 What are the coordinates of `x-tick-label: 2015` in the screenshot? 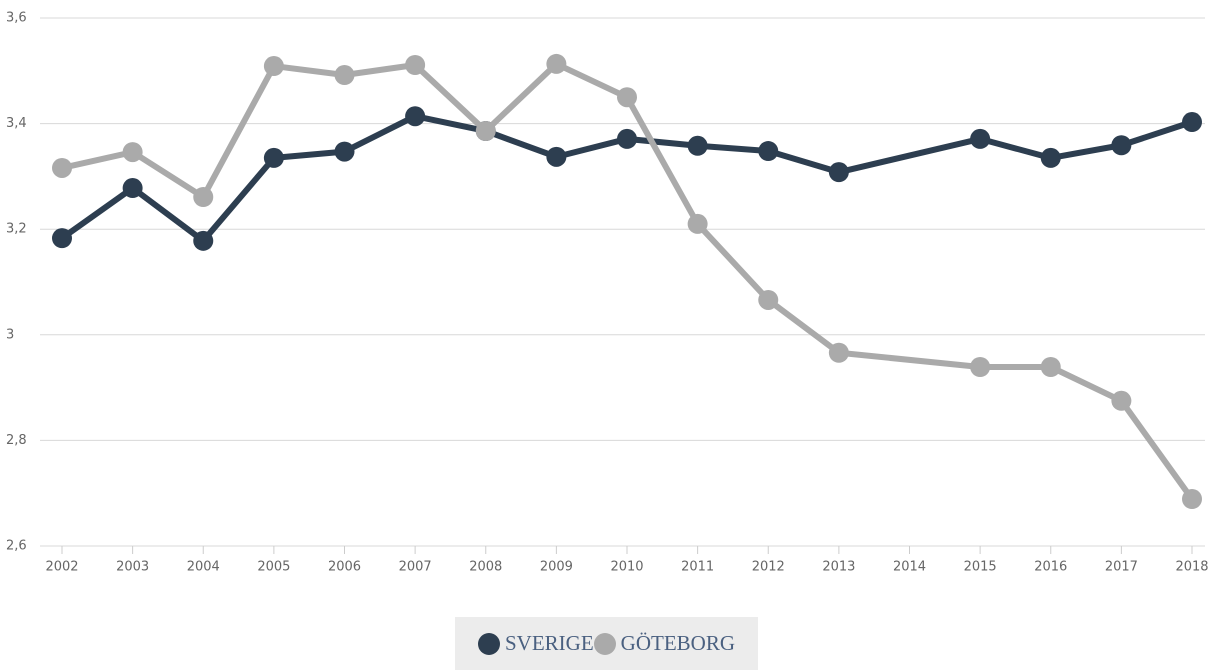 It's located at (980, 567).